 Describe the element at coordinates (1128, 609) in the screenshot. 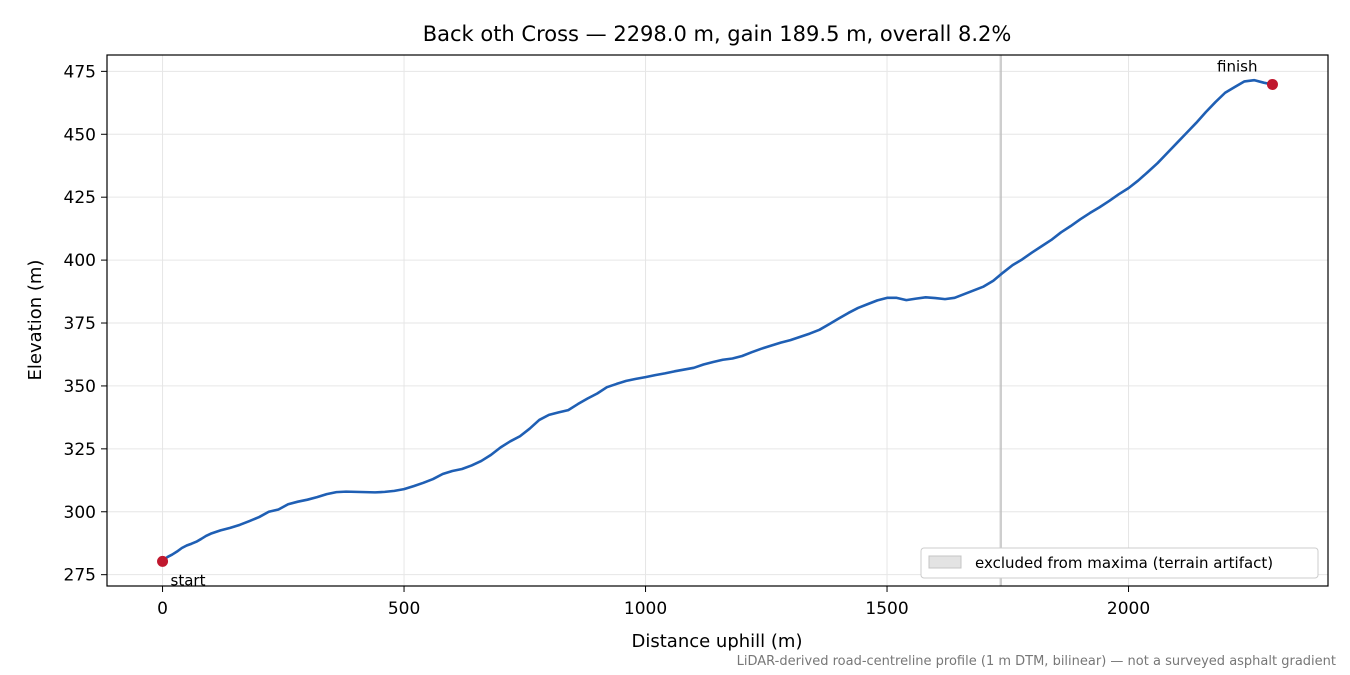

I see `x-tick-label: 2000` at that location.